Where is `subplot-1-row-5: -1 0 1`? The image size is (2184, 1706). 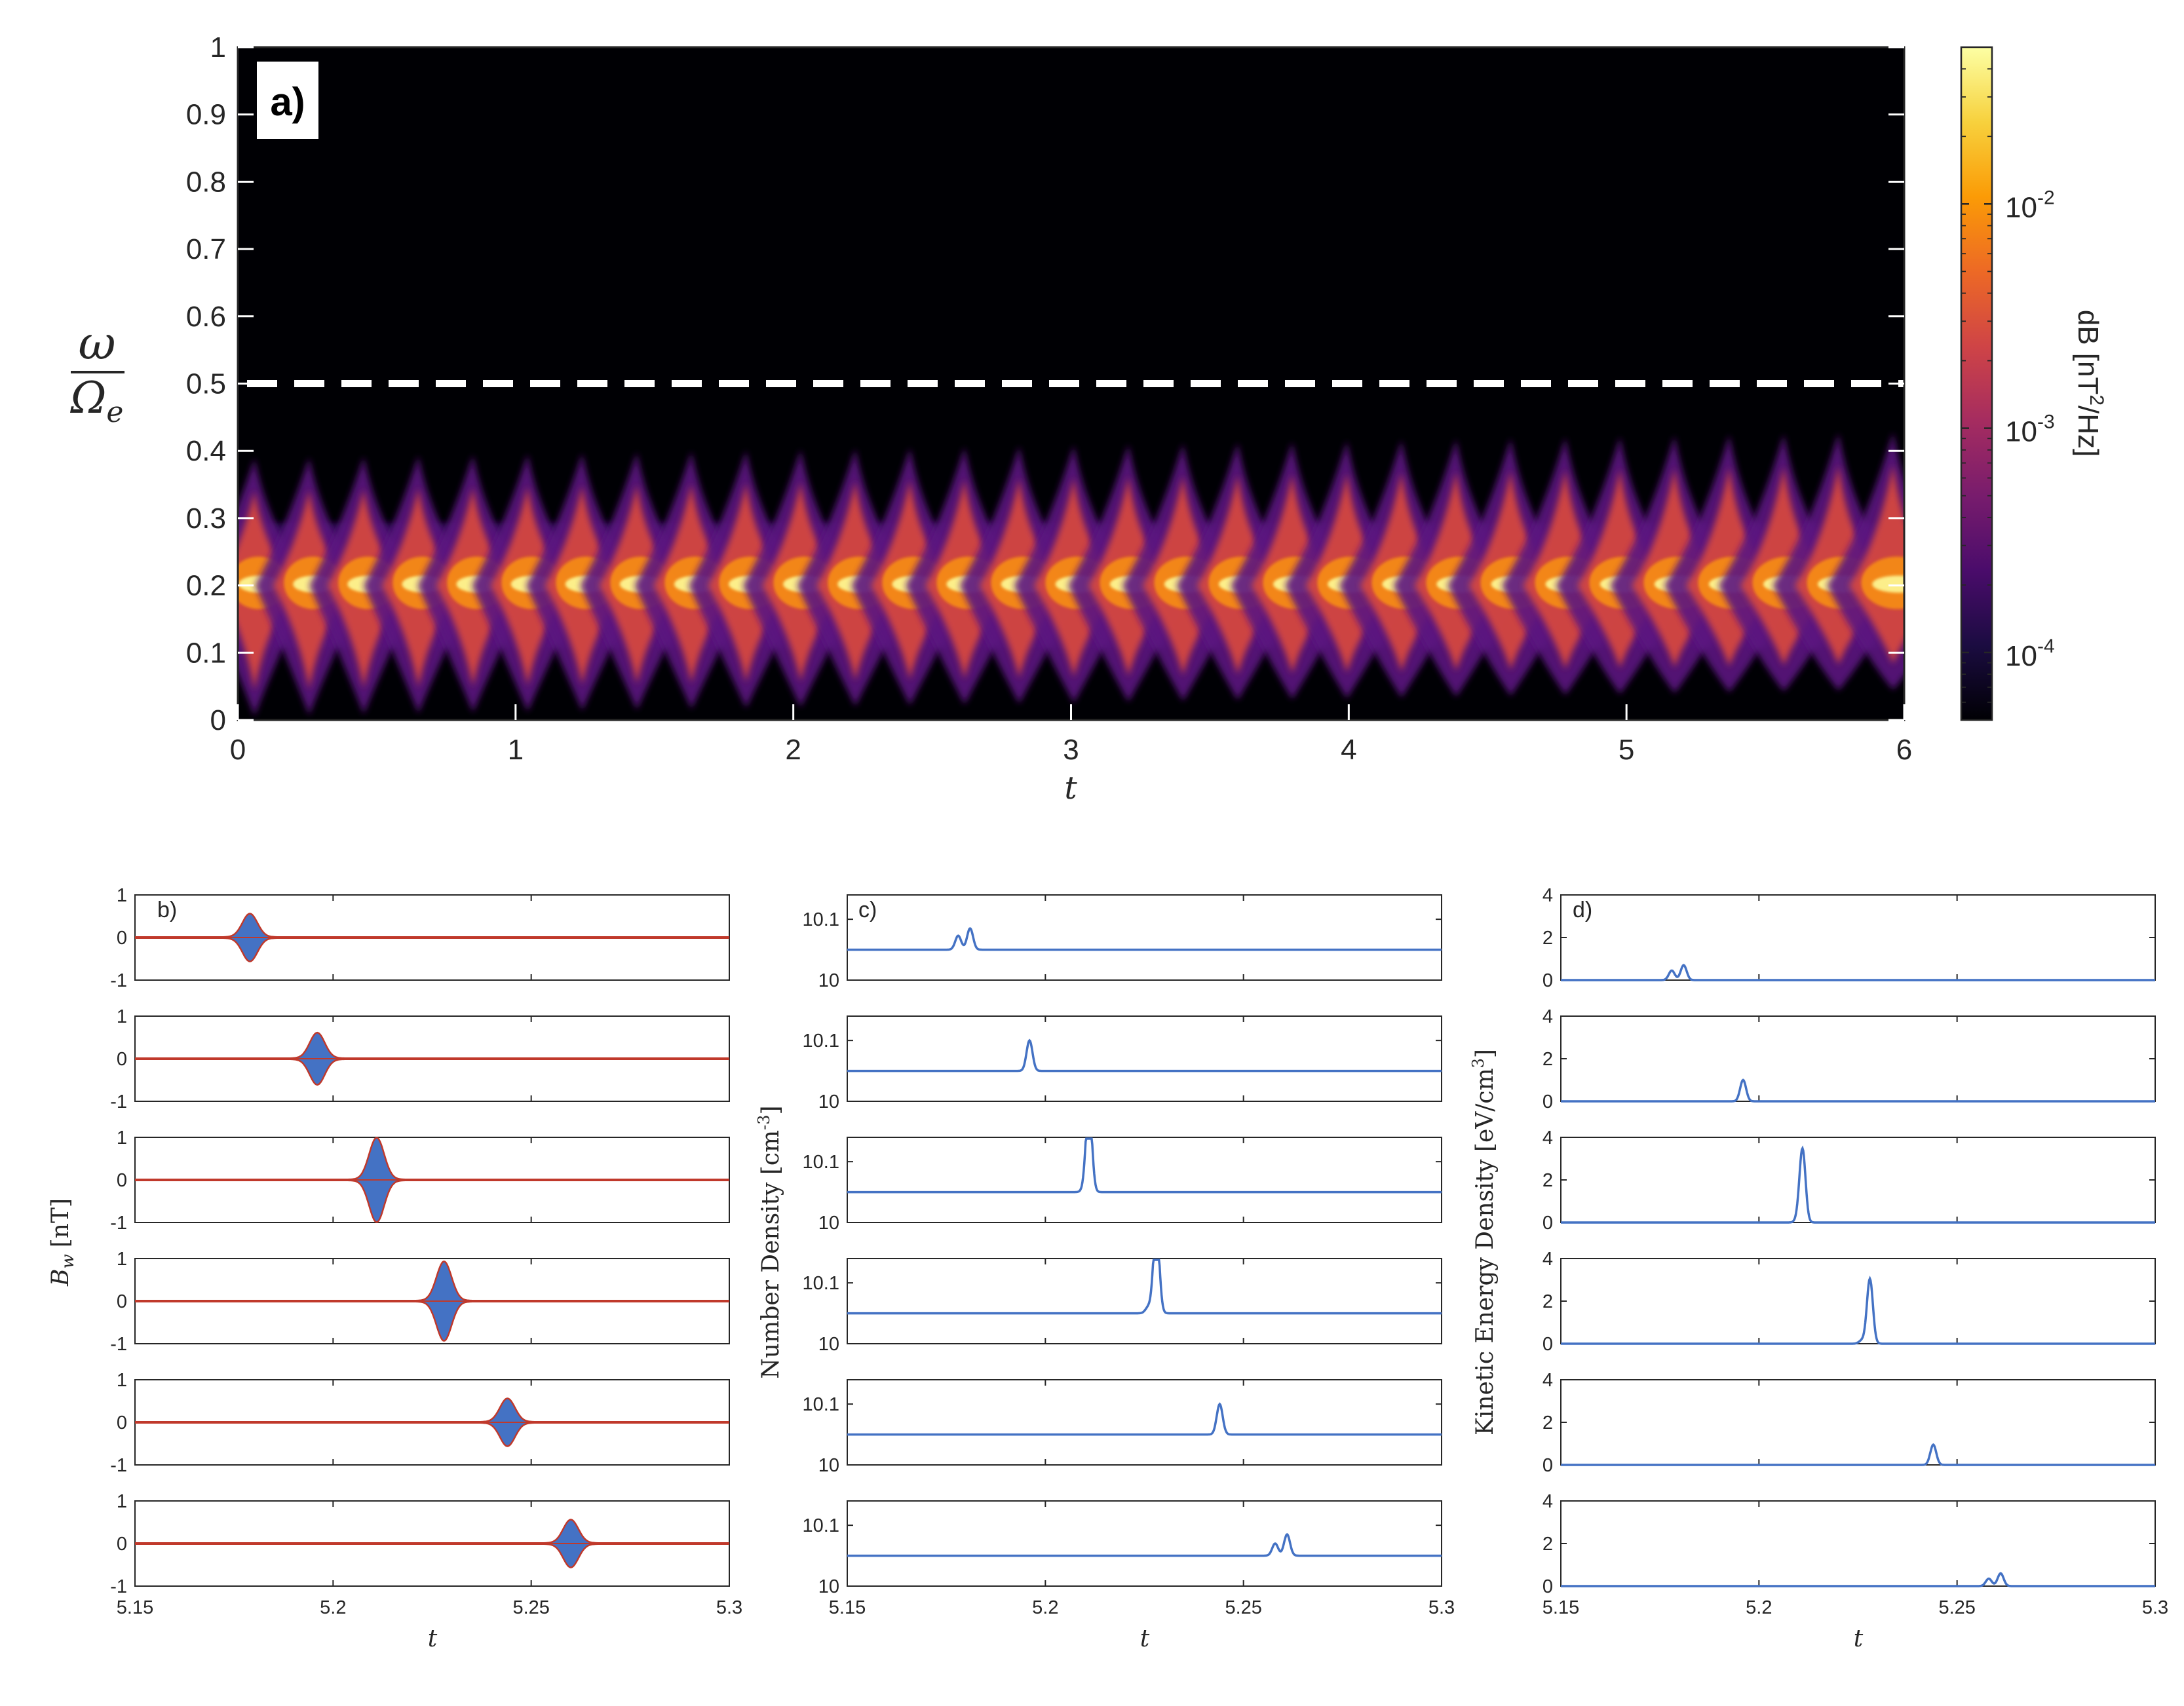 subplot-1-row-5: -1 0 1 is located at coordinates (420, 1423).